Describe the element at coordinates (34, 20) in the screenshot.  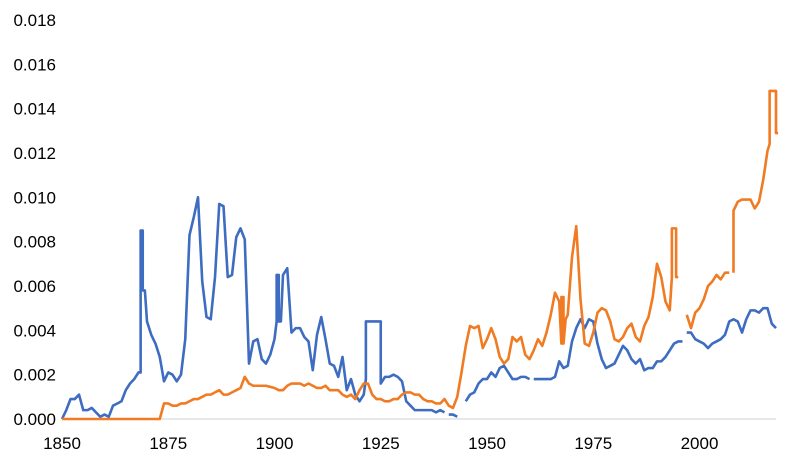
I see `y-tick-label: 0.018` at that location.